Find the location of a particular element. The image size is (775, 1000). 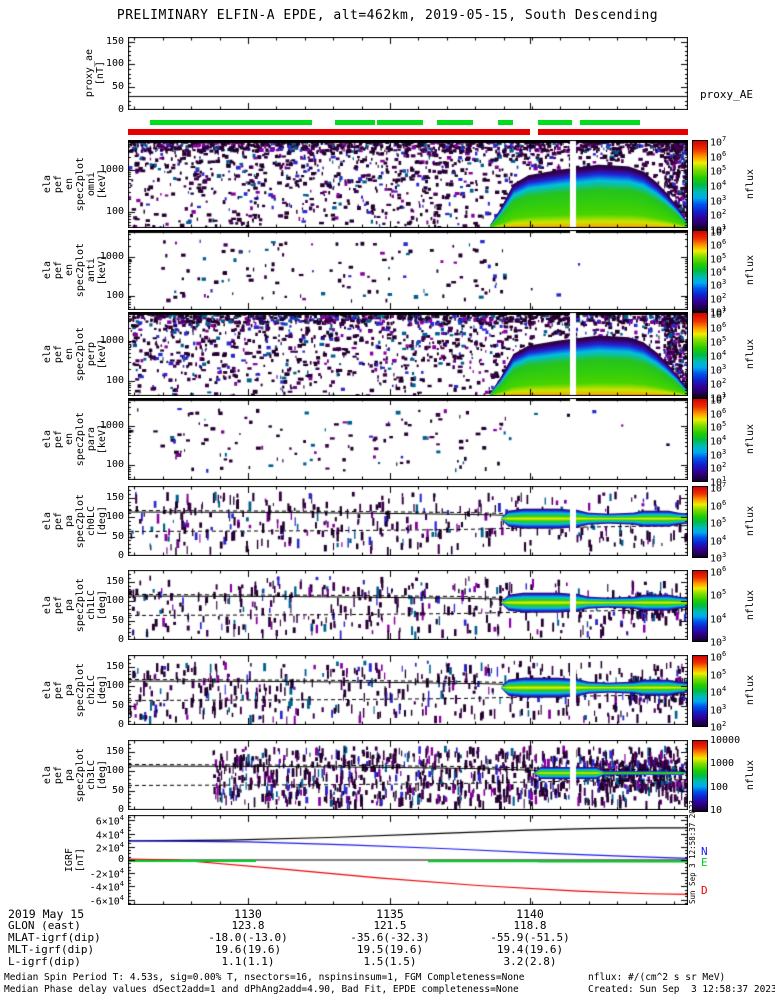

ch0LC-colorbar-tick-label: 10⁷ is located at coordinates (718, 488).